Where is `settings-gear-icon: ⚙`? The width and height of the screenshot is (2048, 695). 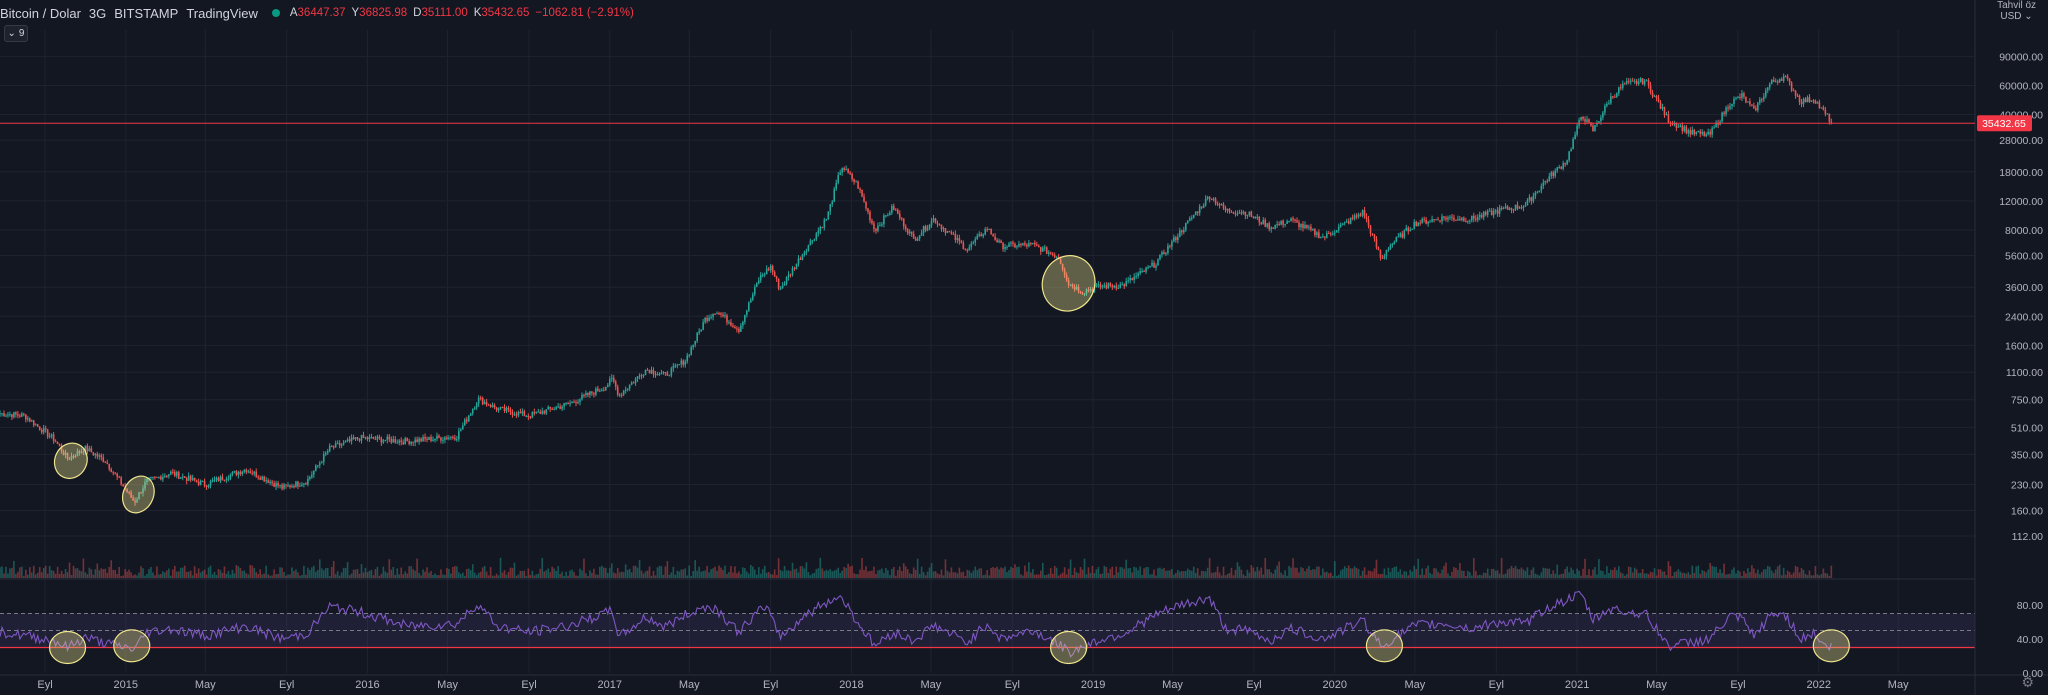 settings-gear-icon: ⚙ is located at coordinates (2027, 682).